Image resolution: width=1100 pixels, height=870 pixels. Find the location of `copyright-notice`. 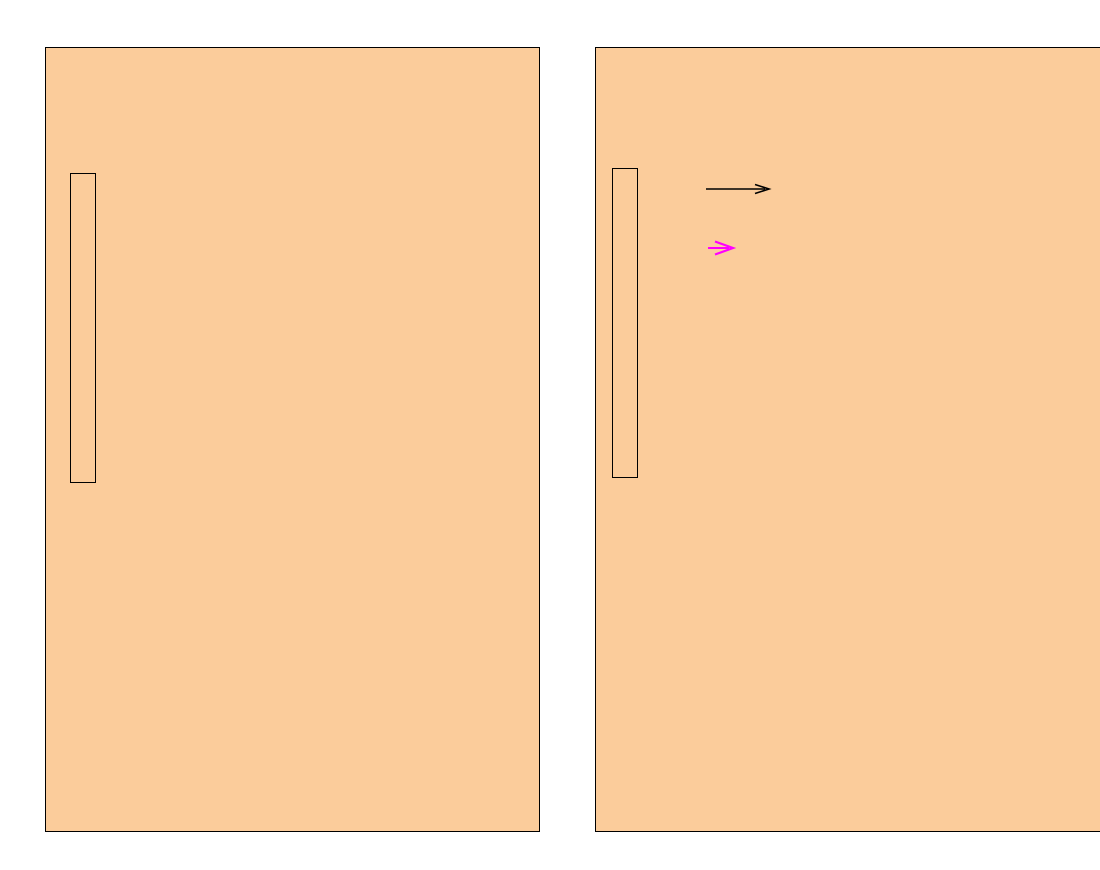

copyright-notice is located at coordinates (1077, 706).